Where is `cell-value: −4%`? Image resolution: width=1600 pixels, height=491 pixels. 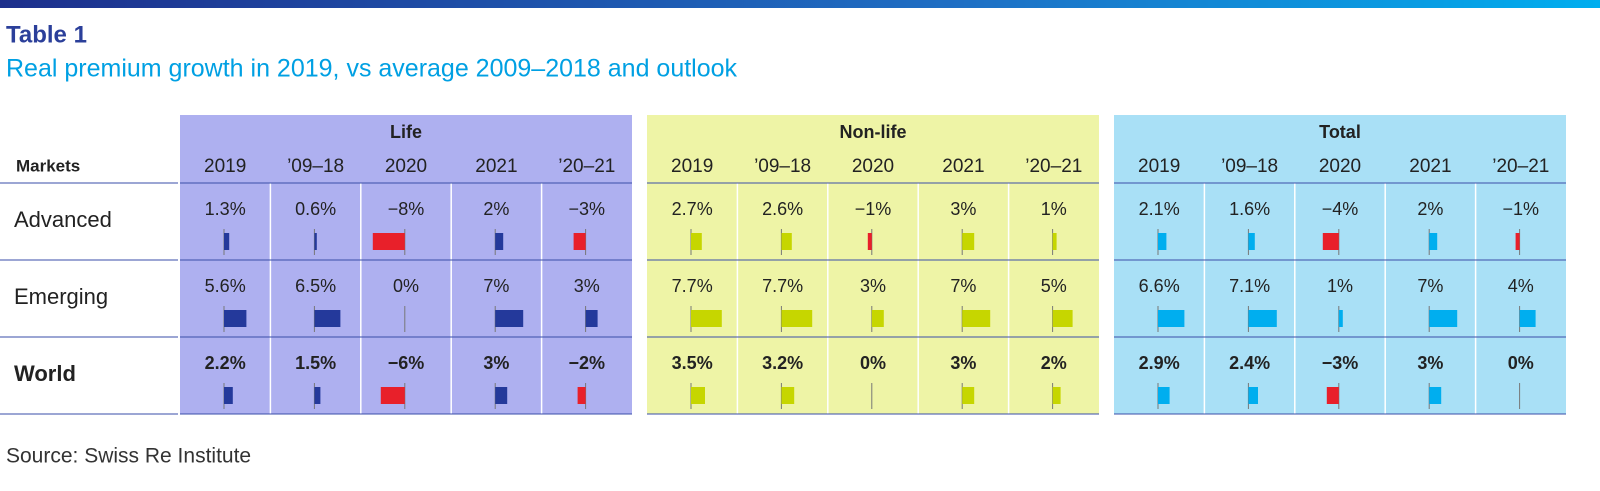 cell-value: −4% is located at coordinates (1340, 209).